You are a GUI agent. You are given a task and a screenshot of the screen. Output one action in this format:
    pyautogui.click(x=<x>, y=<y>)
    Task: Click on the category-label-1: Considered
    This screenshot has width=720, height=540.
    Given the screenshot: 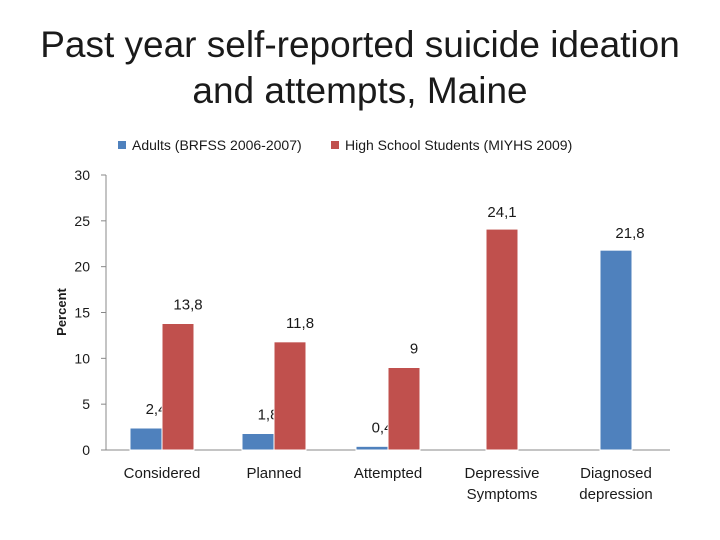 What is the action you would take?
    pyautogui.click(x=162, y=473)
    